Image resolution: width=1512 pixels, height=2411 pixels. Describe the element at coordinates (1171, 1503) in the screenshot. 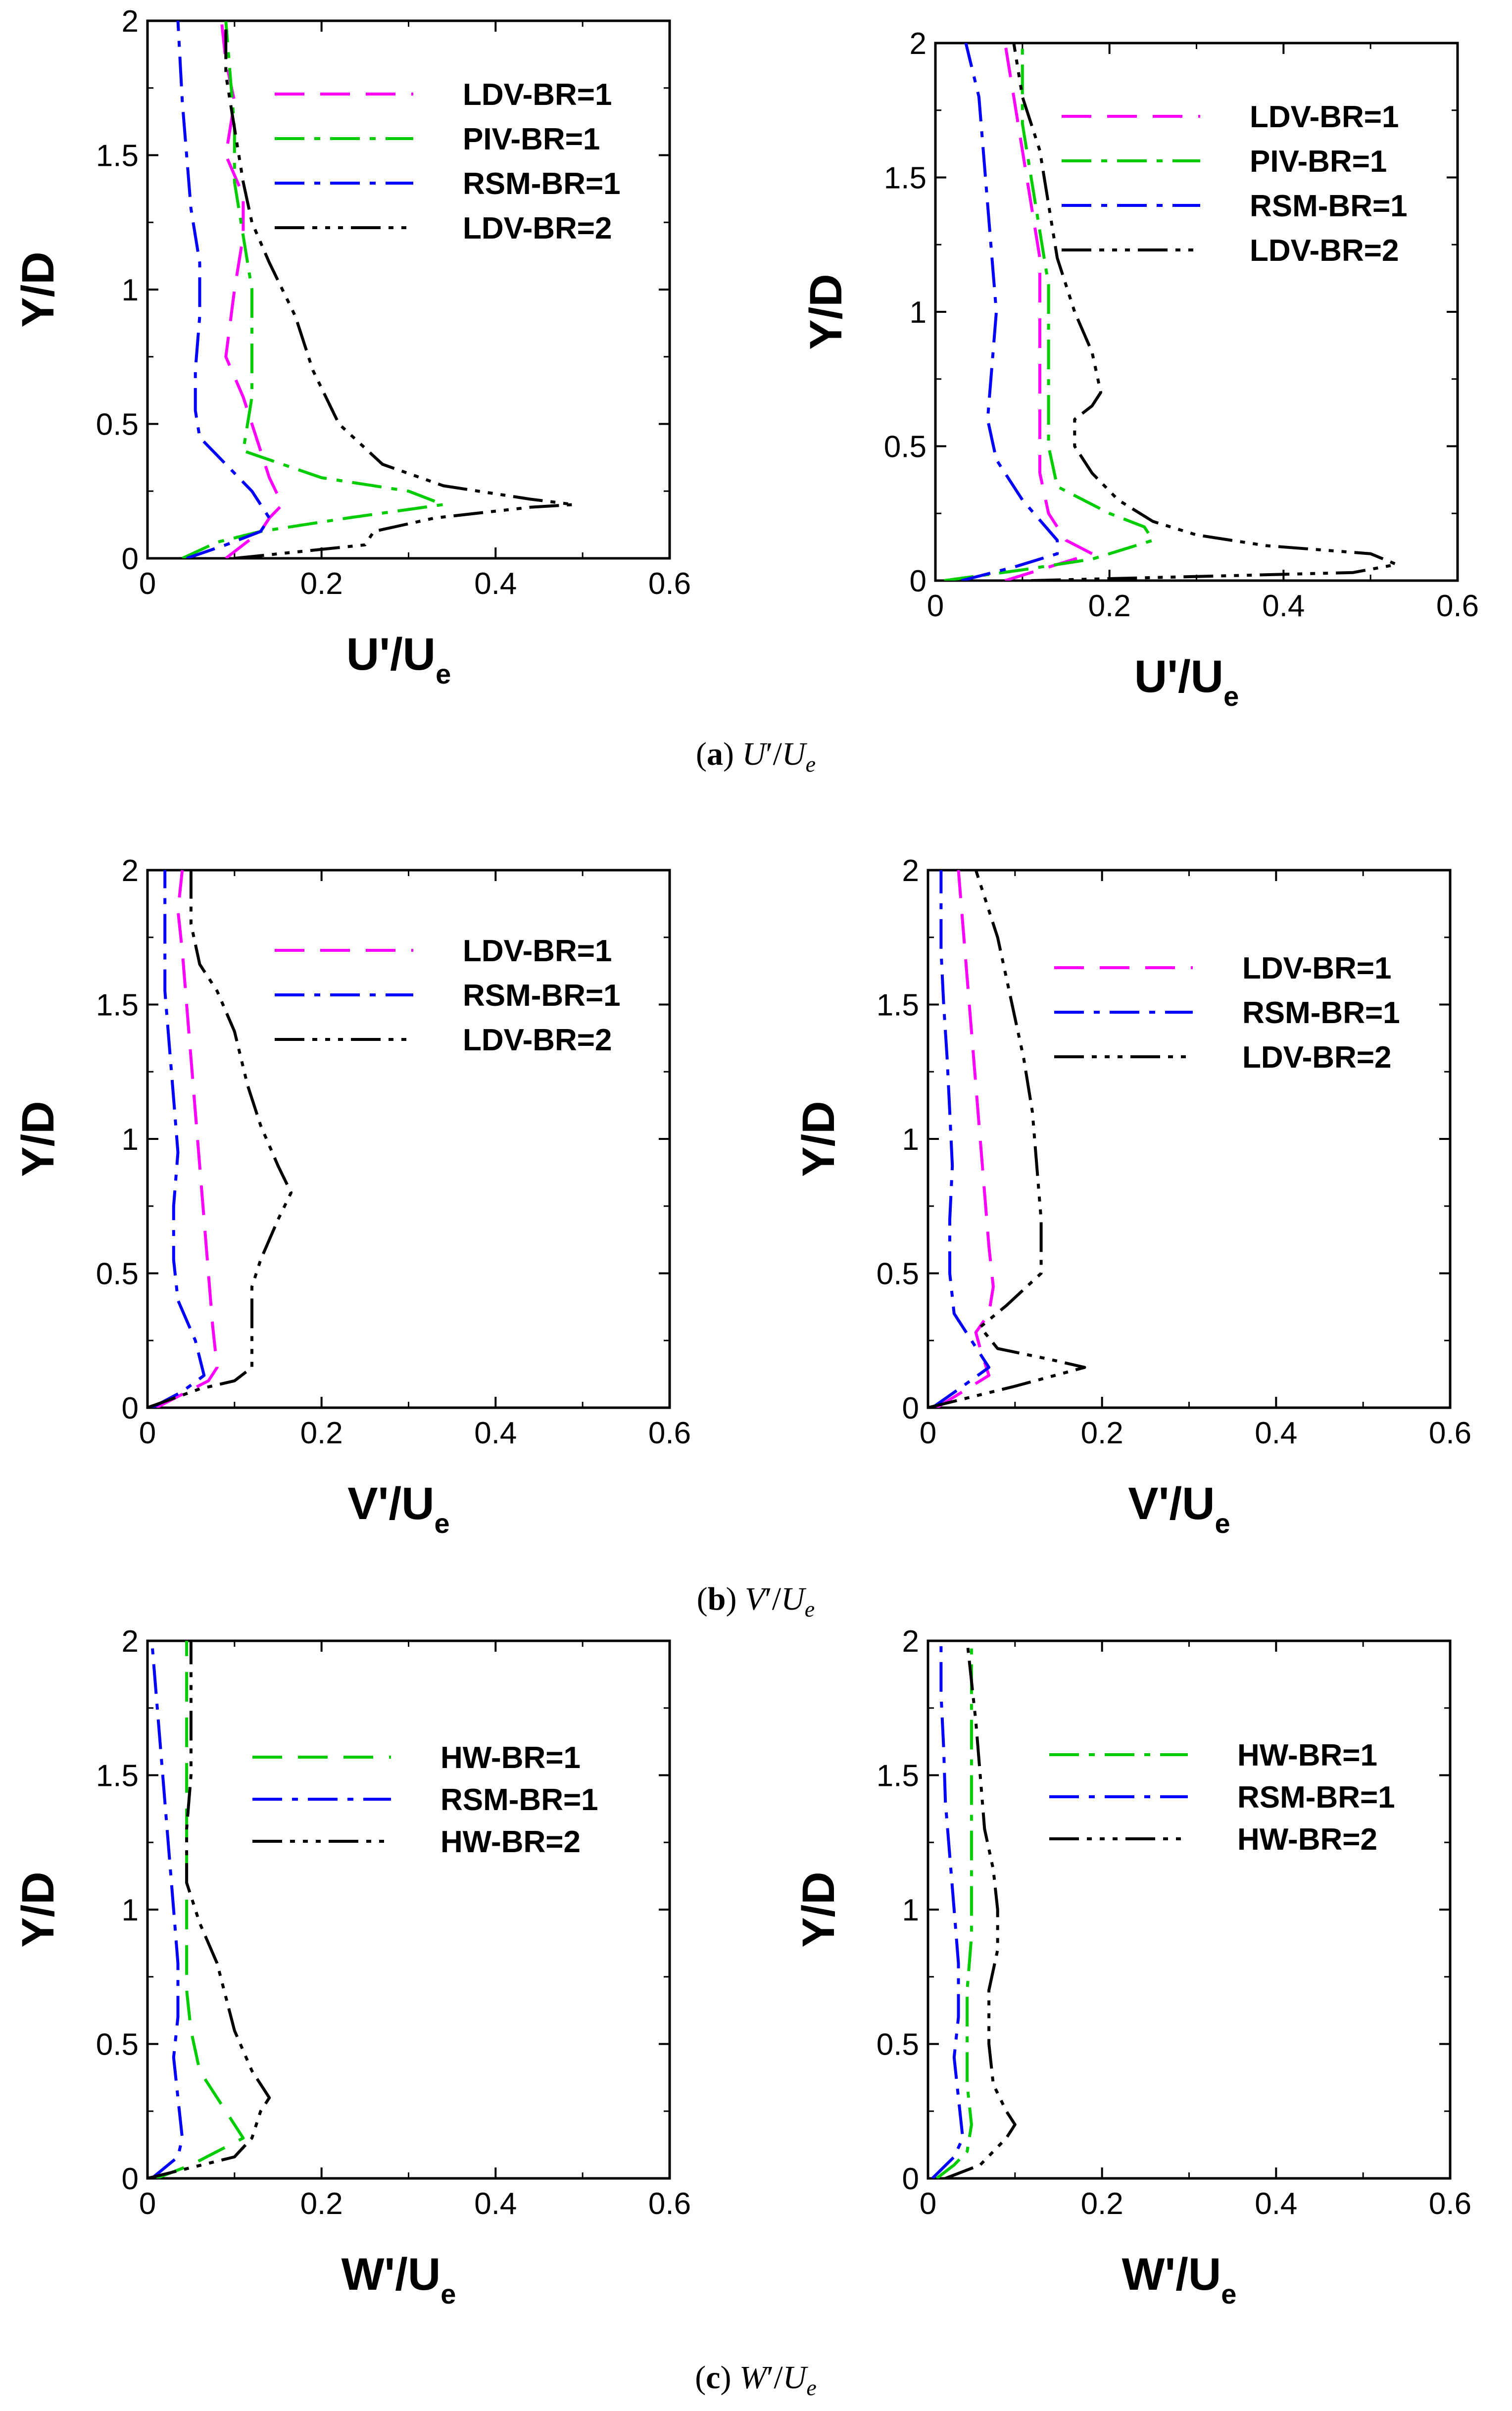

I see `x-axis-title-main: V'/U` at that location.